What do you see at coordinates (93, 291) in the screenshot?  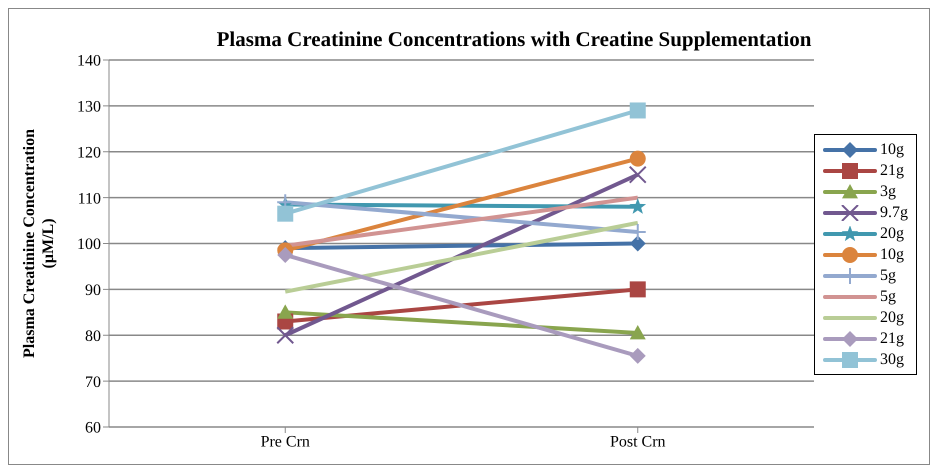 I see `y-tick-label: 90` at bounding box center [93, 291].